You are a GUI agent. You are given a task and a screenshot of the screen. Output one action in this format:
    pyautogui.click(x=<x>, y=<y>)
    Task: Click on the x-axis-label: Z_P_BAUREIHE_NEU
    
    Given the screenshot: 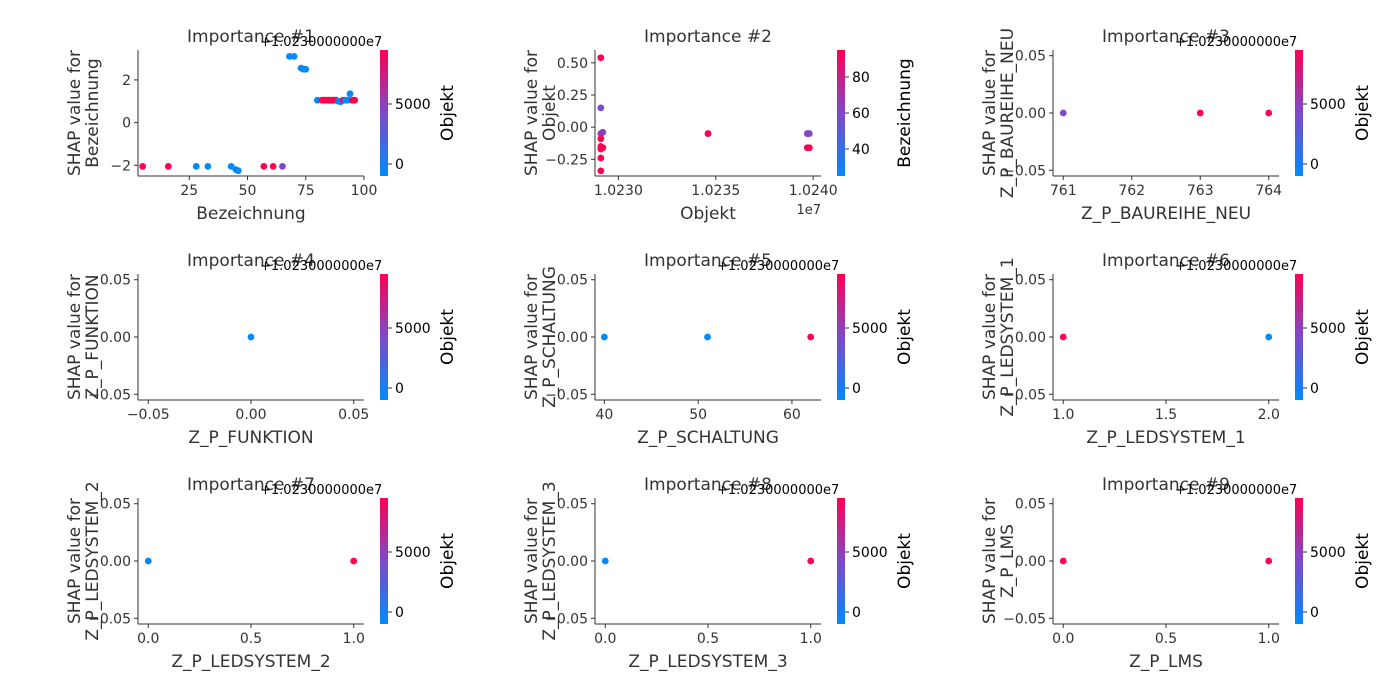 What is the action you would take?
    pyautogui.click(x=1166, y=214)
    